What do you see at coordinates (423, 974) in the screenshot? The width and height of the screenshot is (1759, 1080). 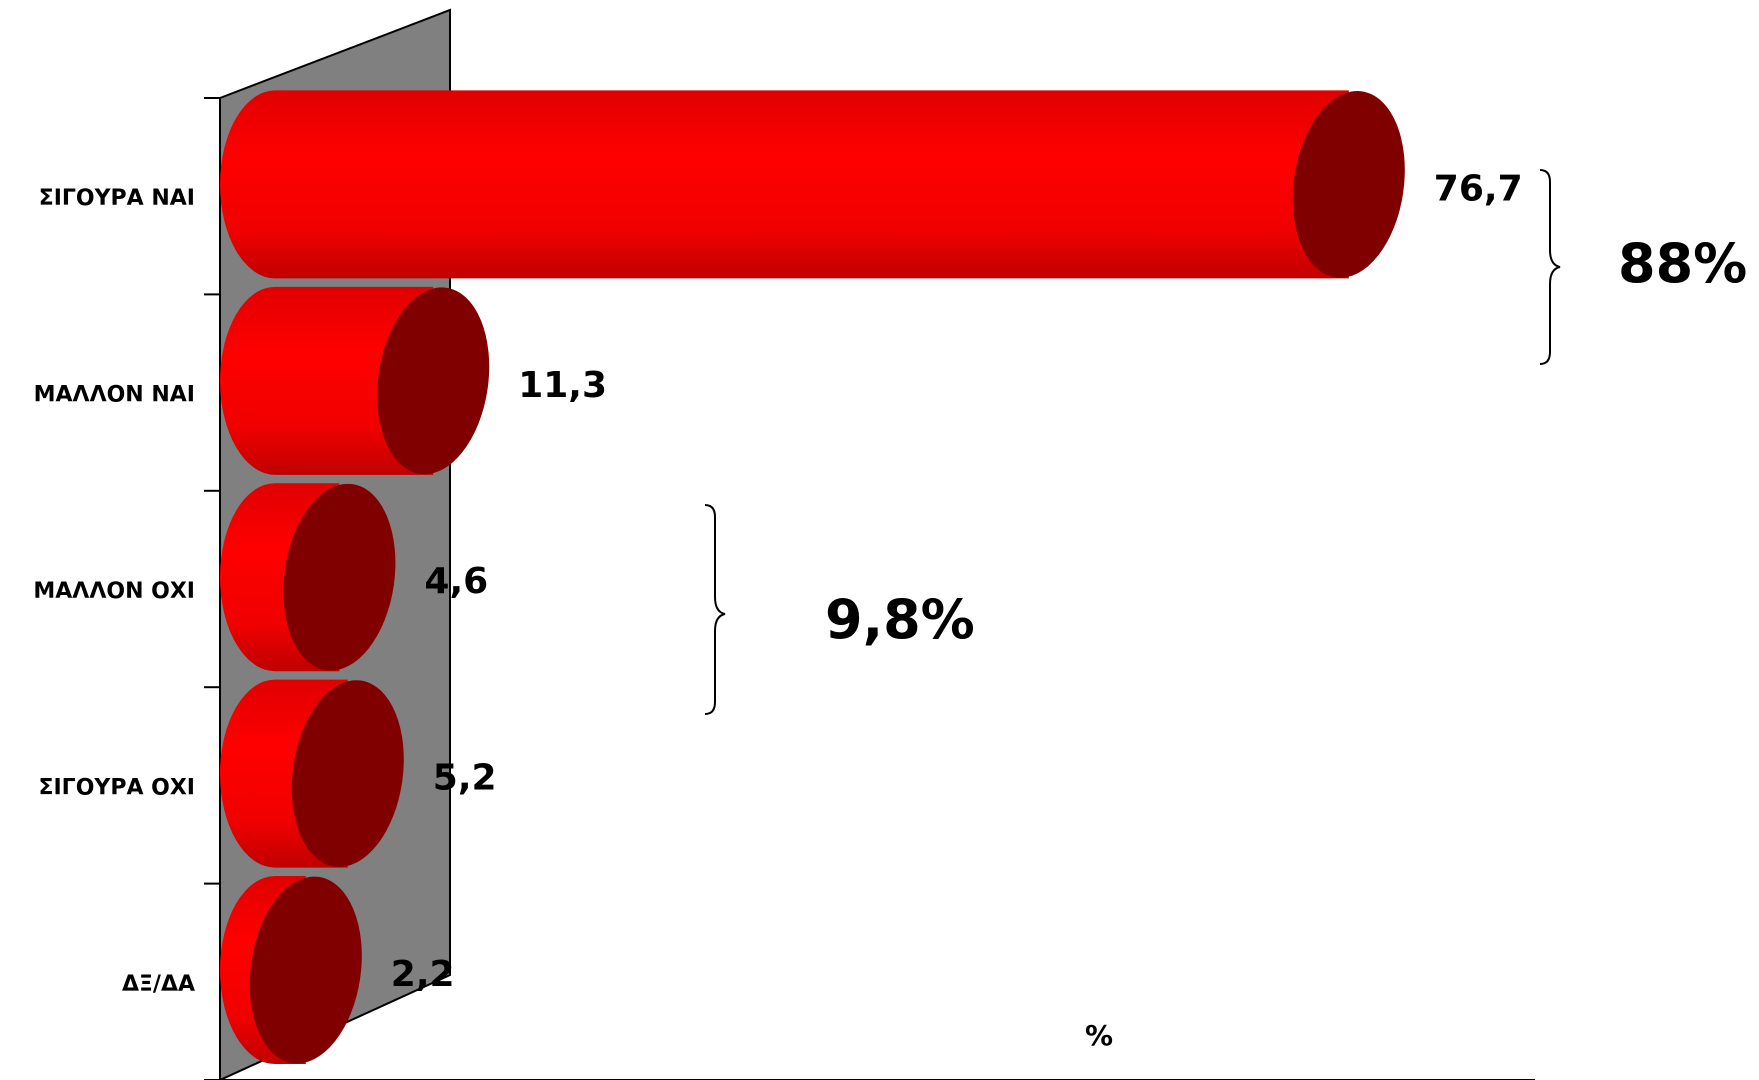 I see `value-label: 2,2` at bounding box center [423, 974].